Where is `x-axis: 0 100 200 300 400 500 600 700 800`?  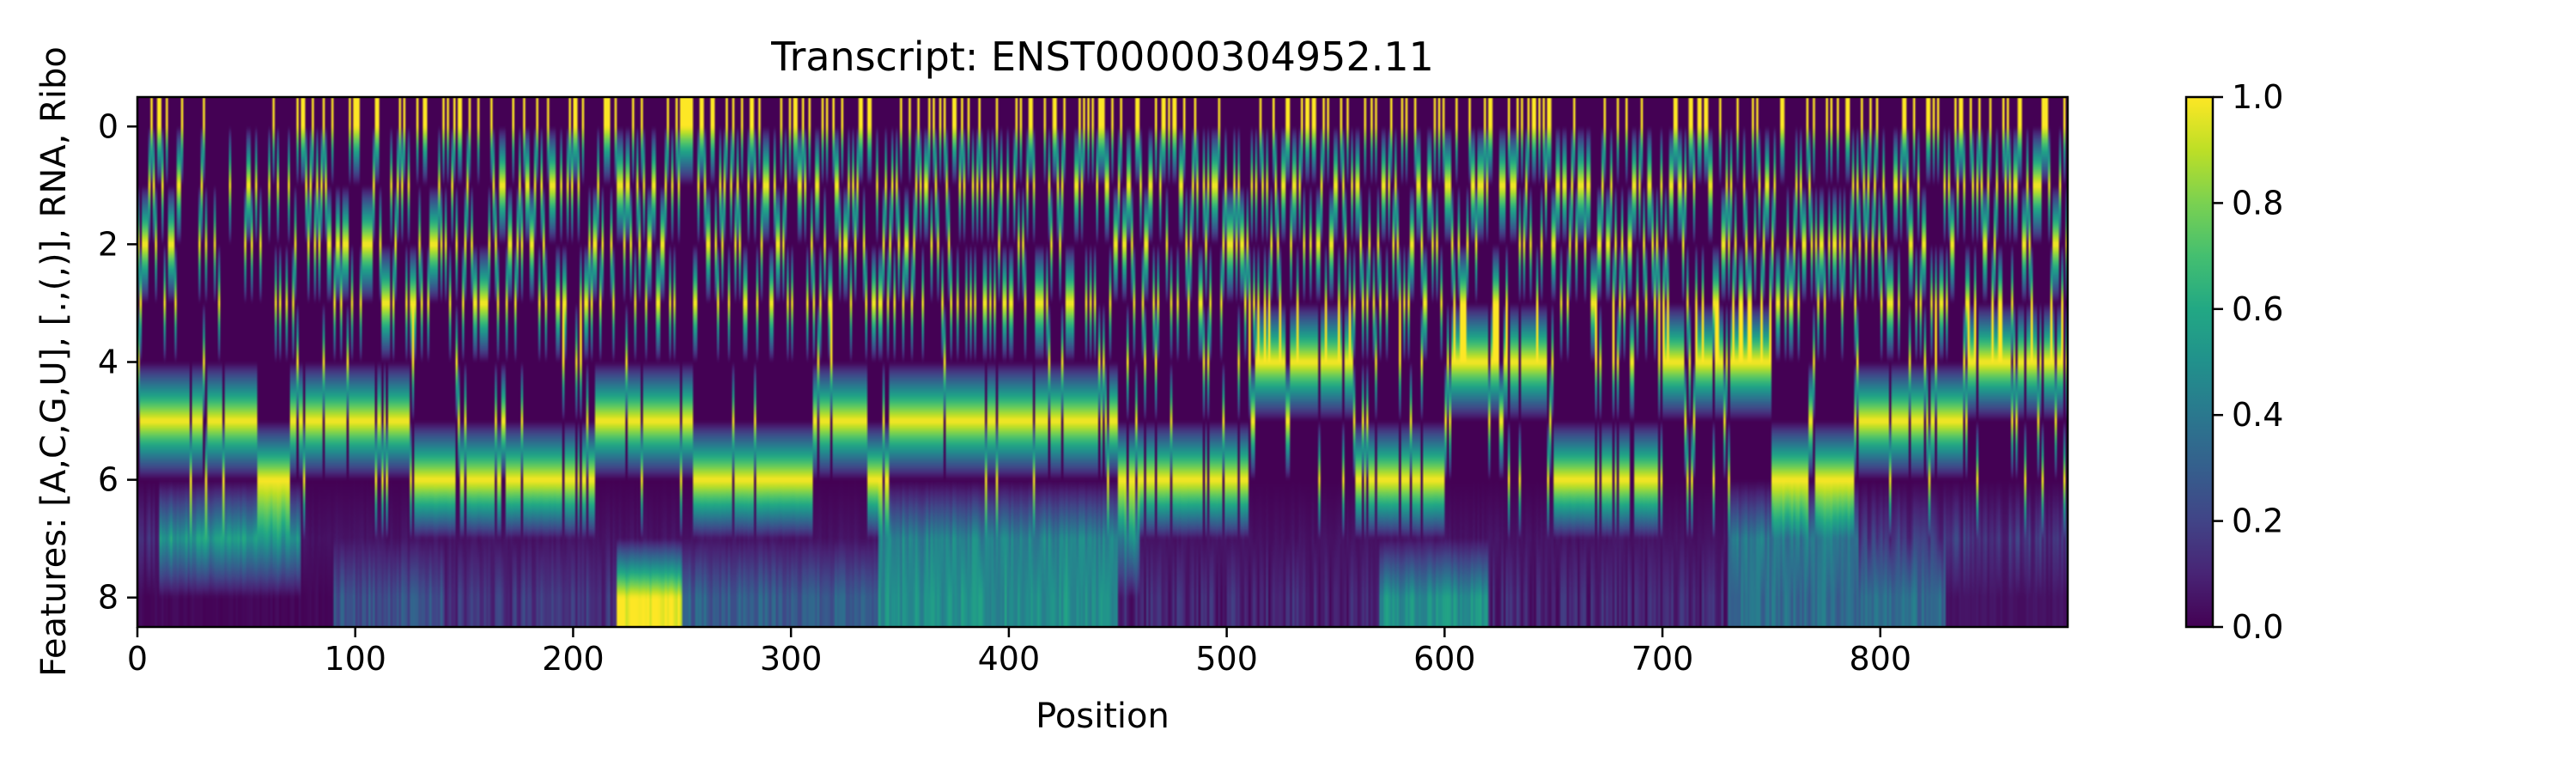 x-axis: 0 100 200 300 400 500 600 700 800 is located at coordinates (1019, 652).